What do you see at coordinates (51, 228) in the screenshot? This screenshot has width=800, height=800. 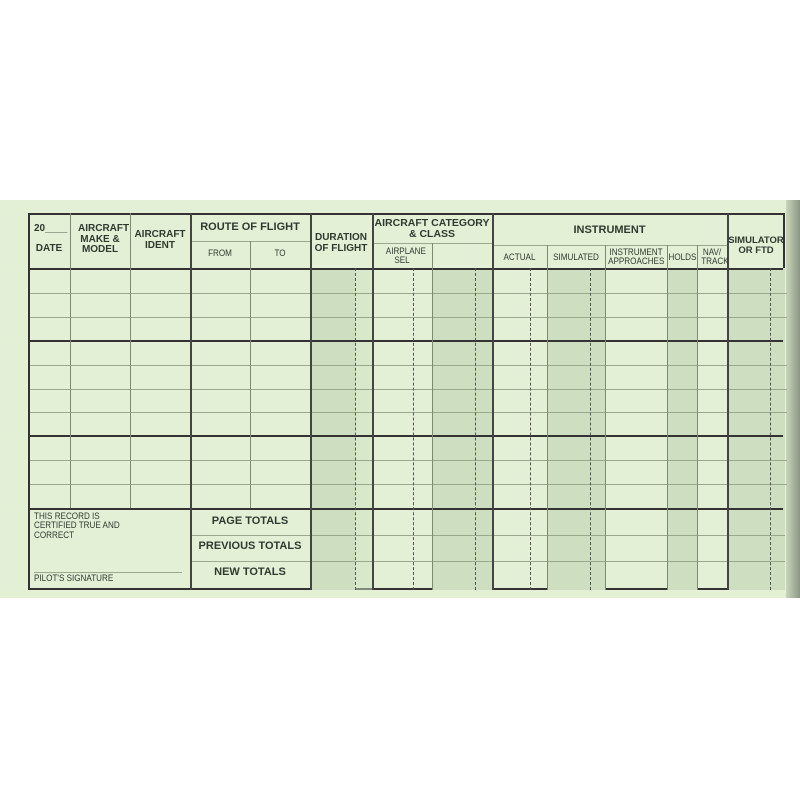 I see `date-year-label: 20____` at bounding box center [51, 228].